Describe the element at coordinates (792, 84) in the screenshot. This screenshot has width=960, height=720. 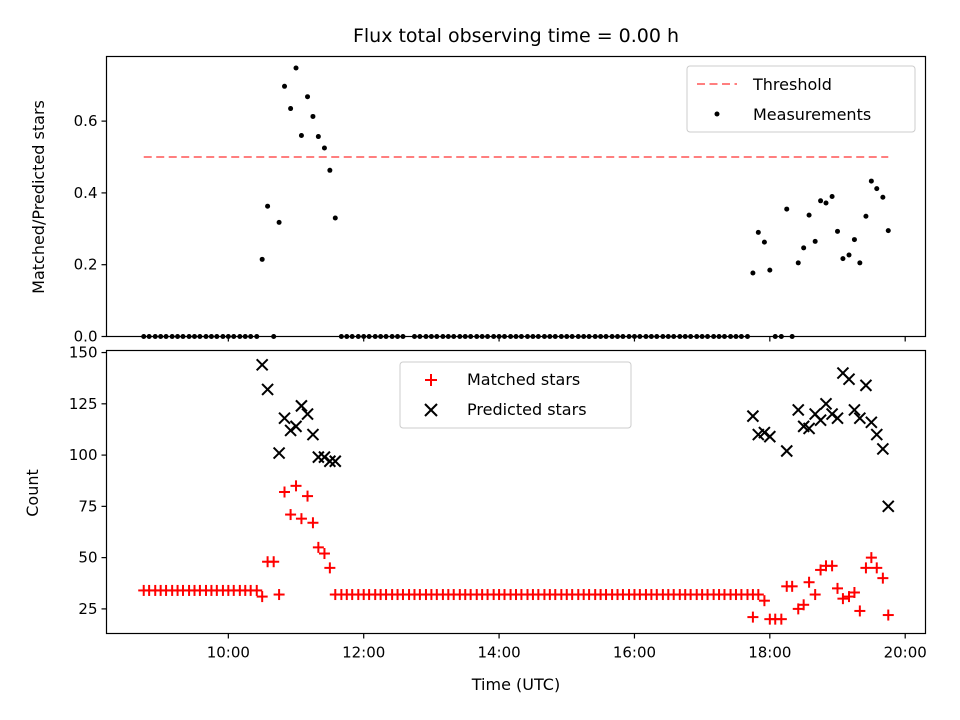
I see `legend-threshold-label: Threshold` at that location.